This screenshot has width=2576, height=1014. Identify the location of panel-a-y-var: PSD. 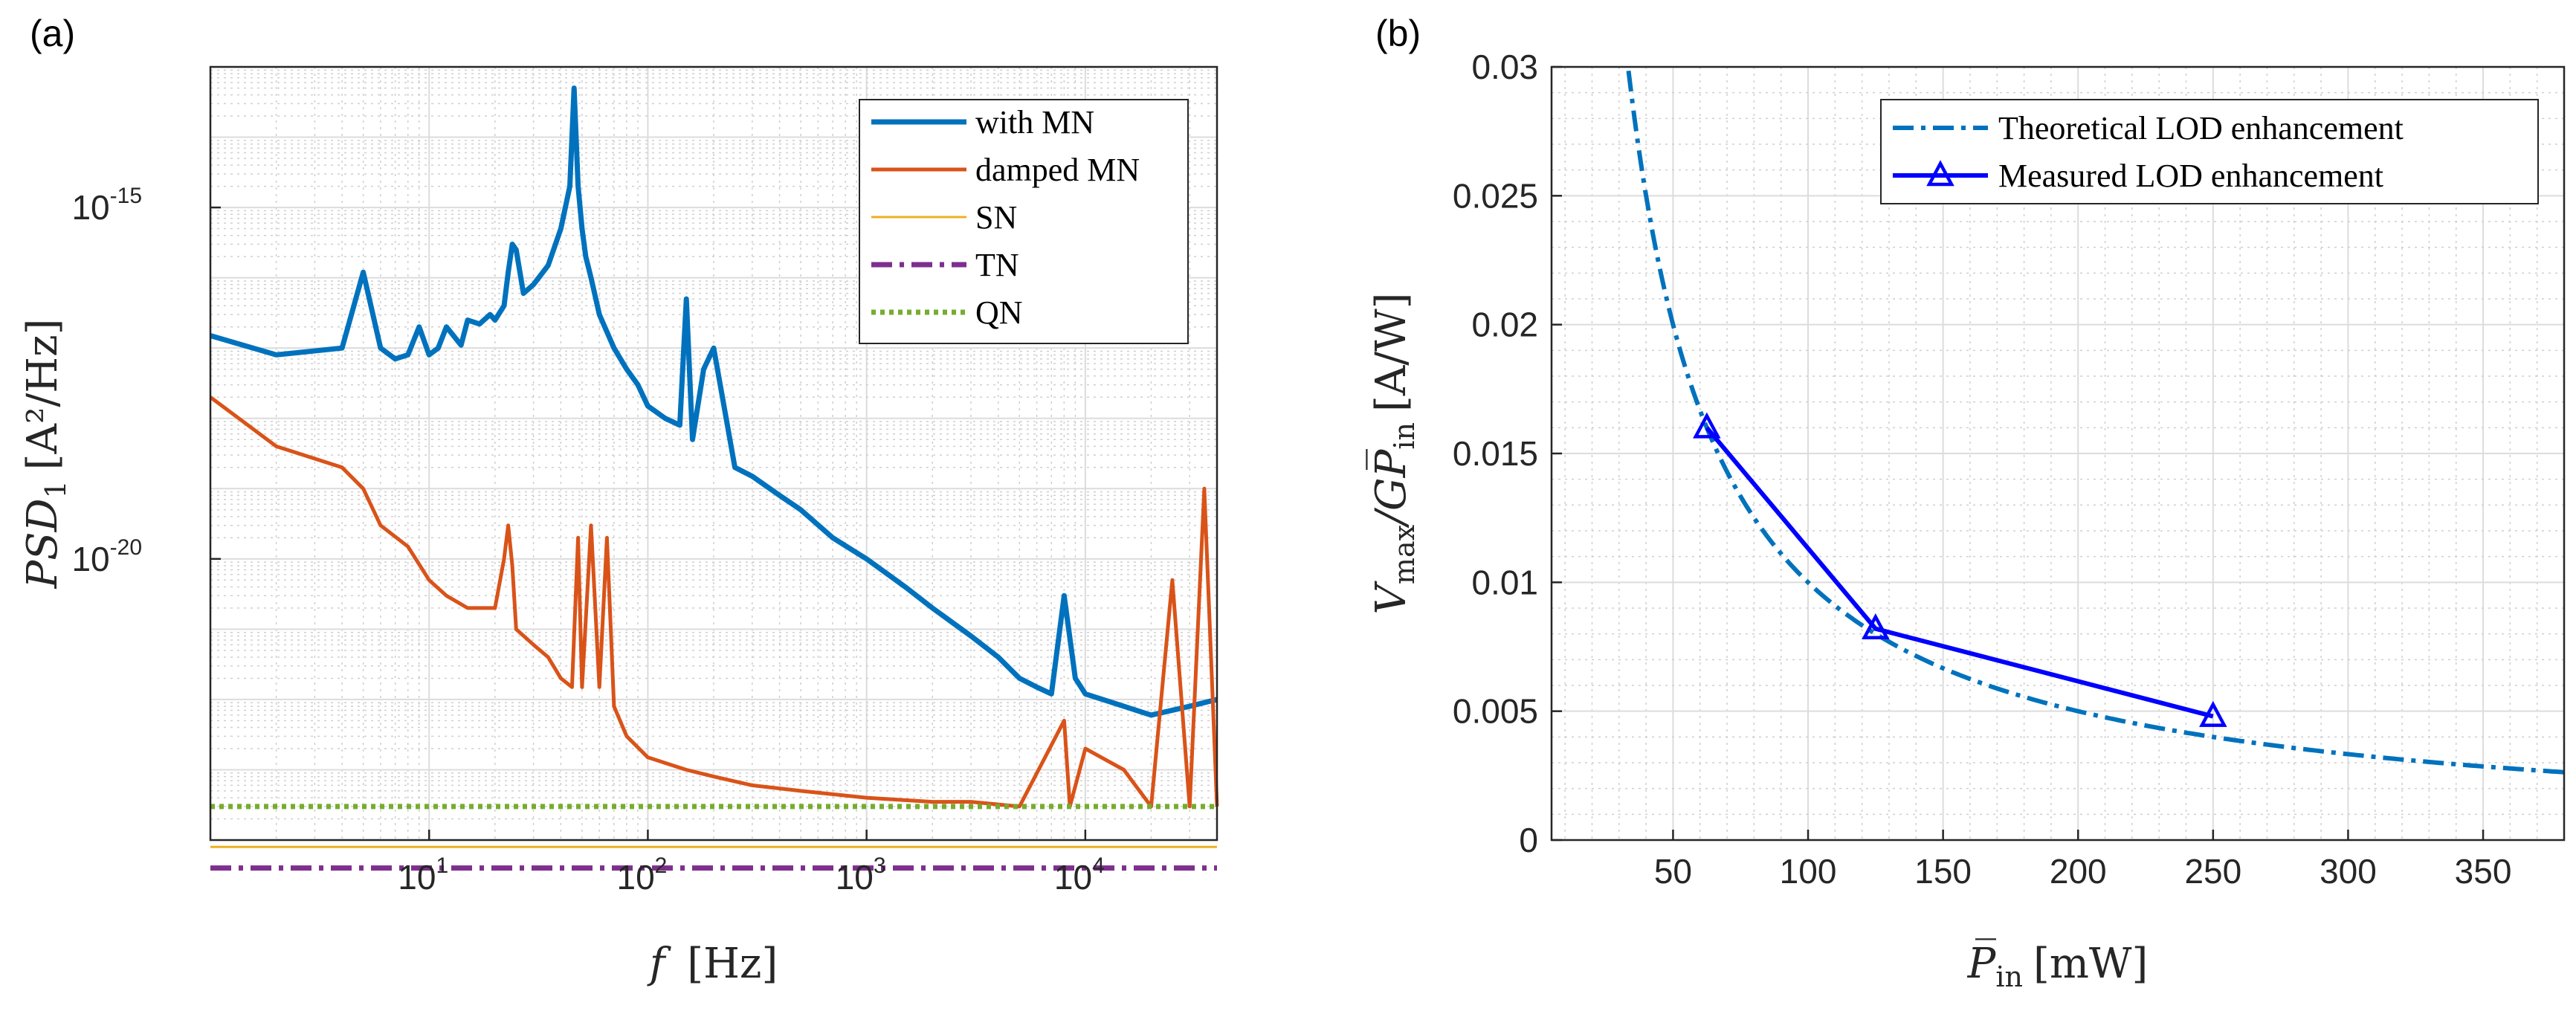
(43, 544).